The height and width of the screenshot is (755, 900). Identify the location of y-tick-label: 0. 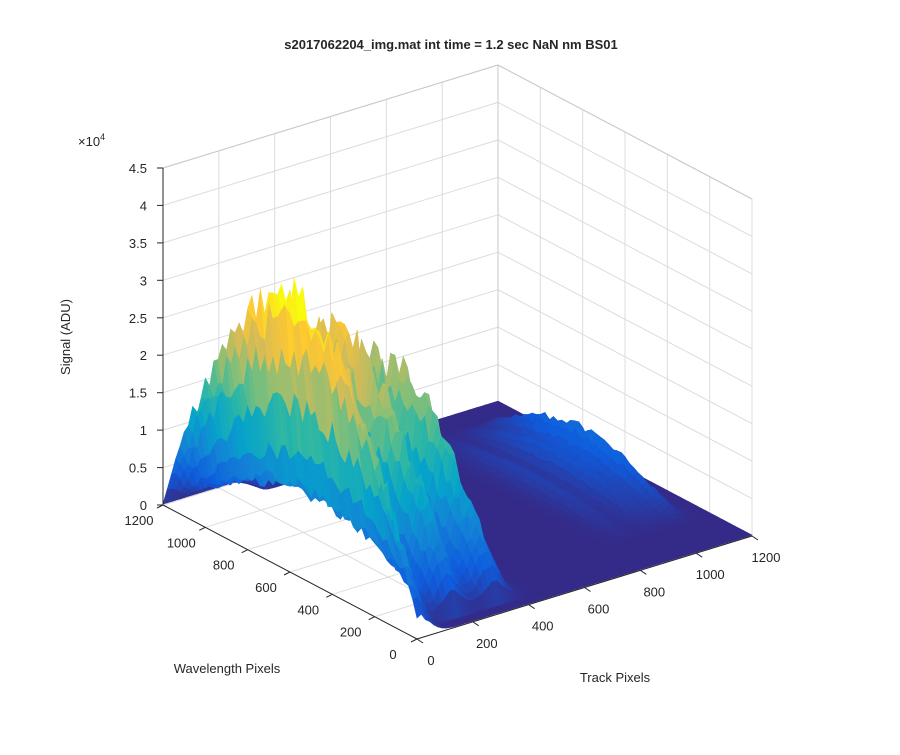
(392, 654).